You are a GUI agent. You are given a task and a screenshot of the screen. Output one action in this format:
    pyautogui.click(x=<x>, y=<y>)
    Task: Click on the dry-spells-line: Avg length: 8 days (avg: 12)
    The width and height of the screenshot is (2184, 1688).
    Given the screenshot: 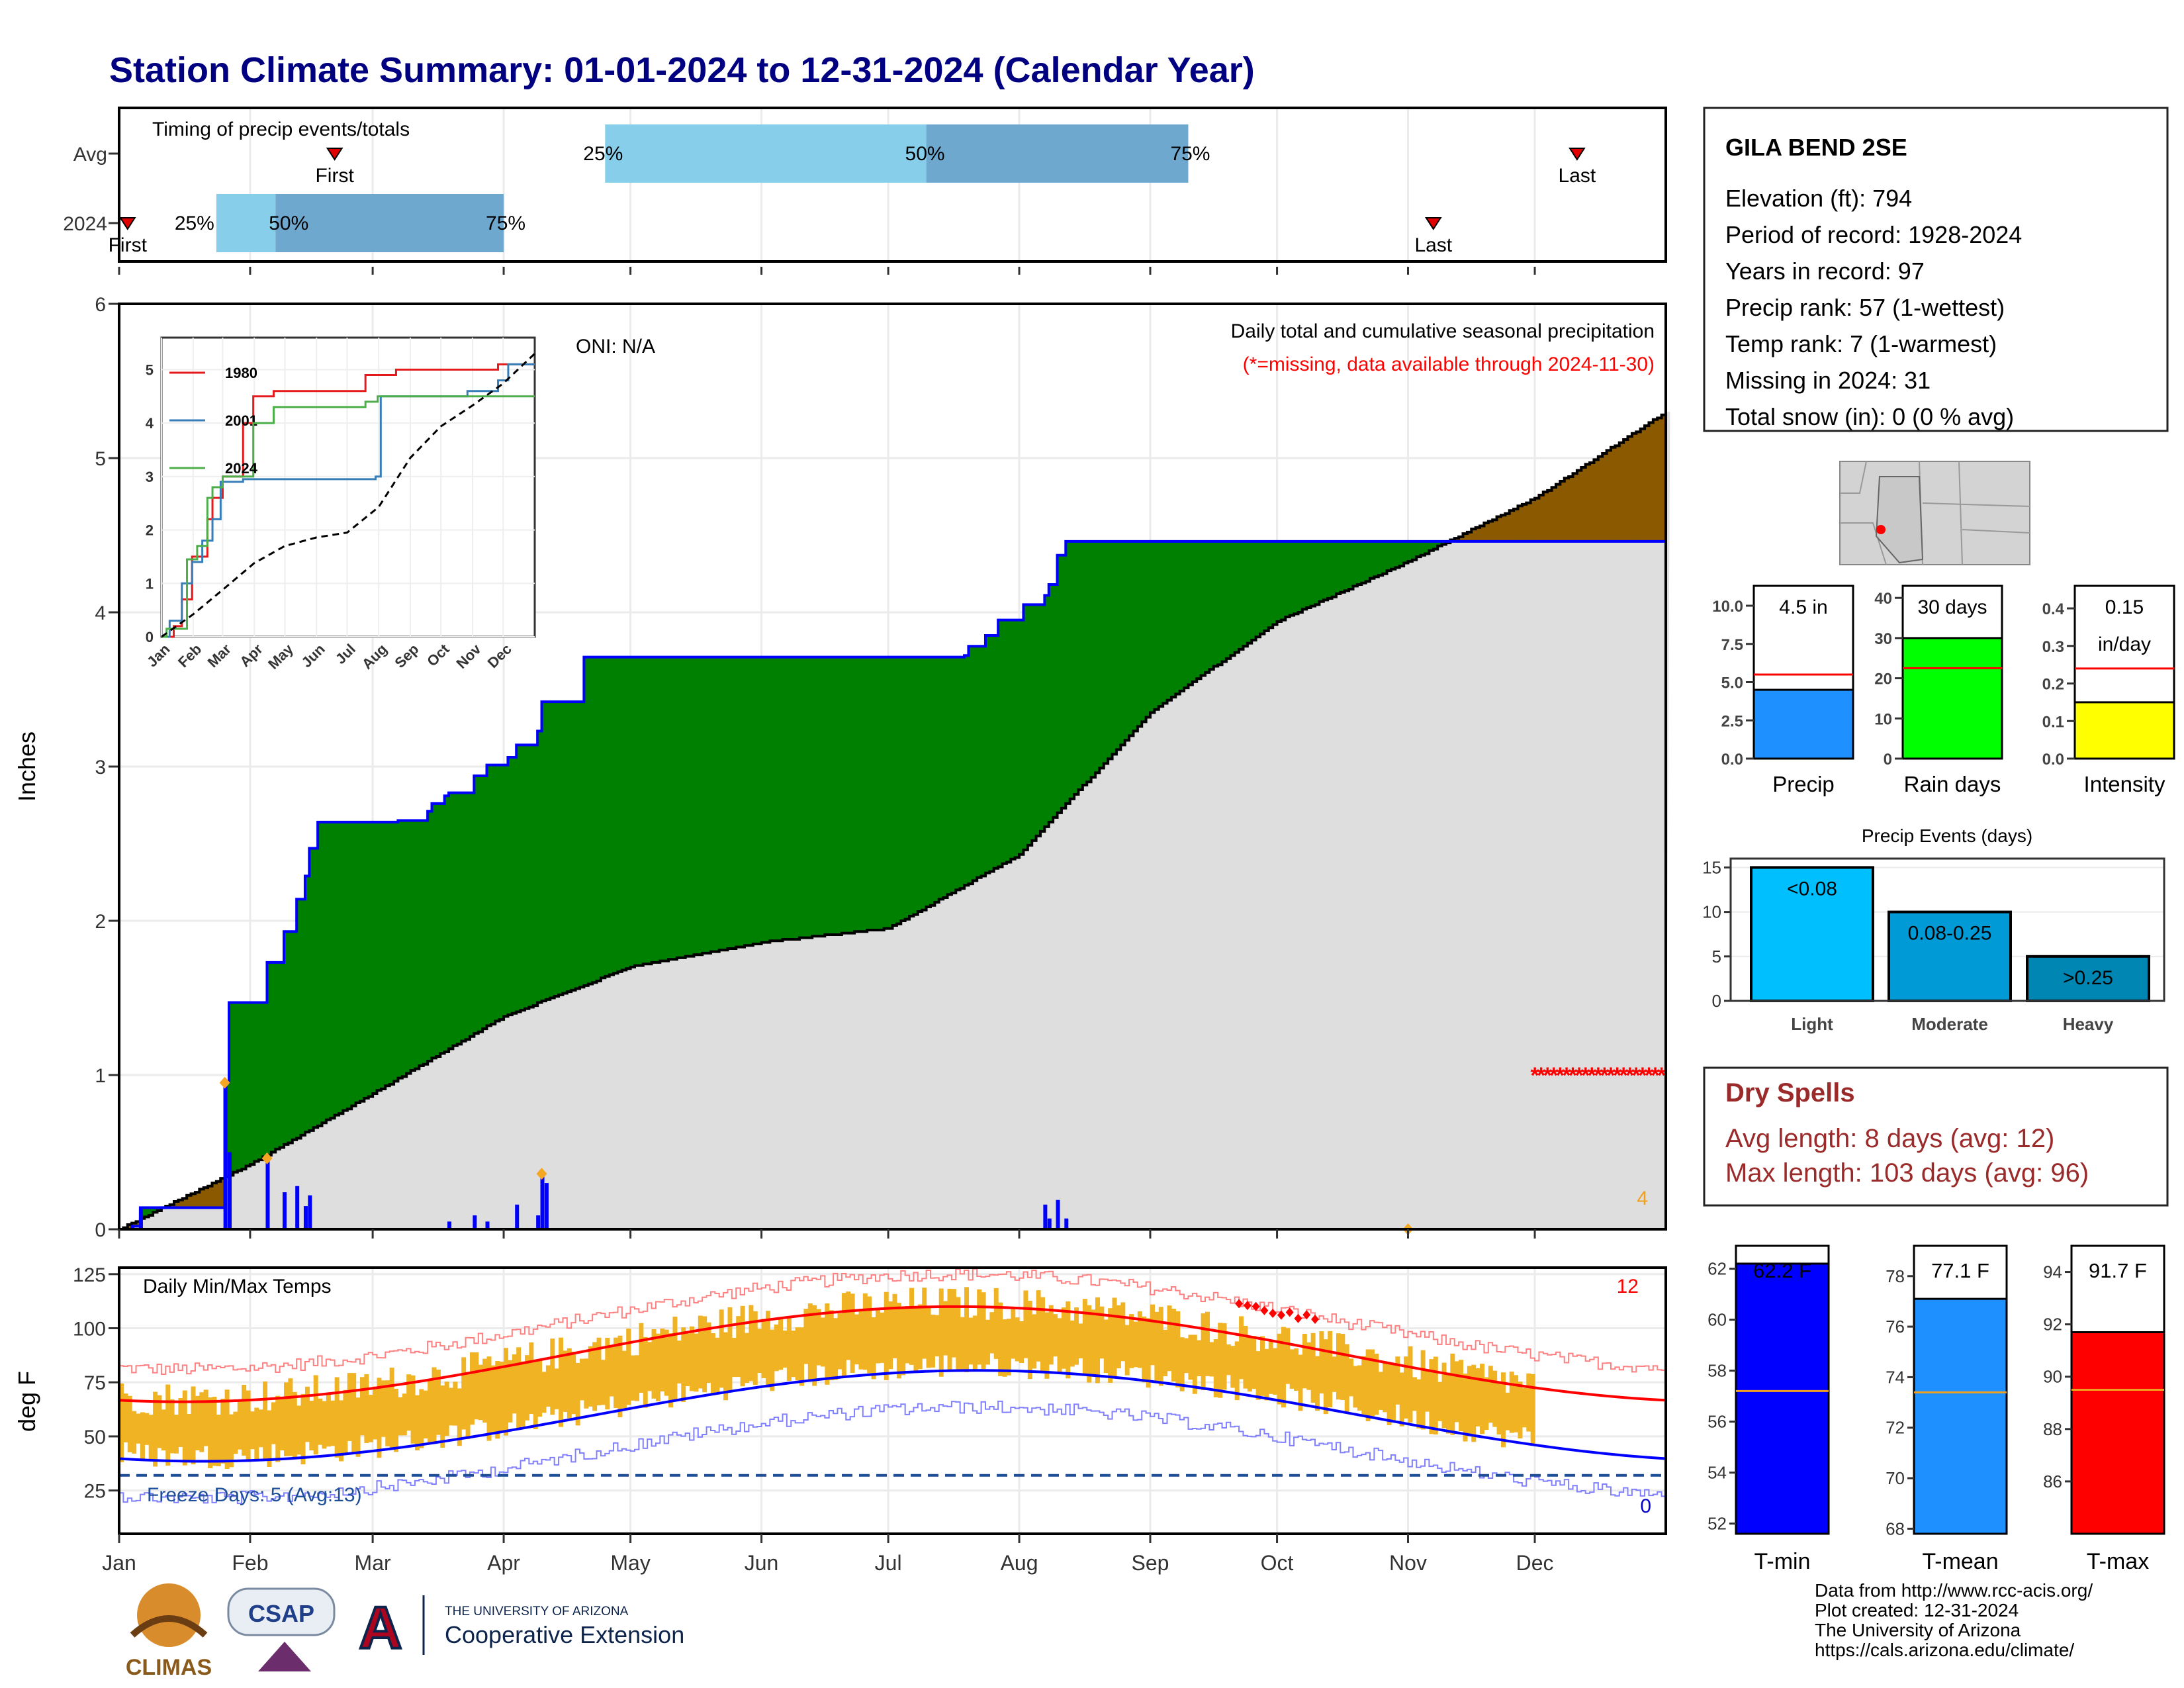 What is the action you would take?
    pyautogui.click(x=1889, y=1138)
    